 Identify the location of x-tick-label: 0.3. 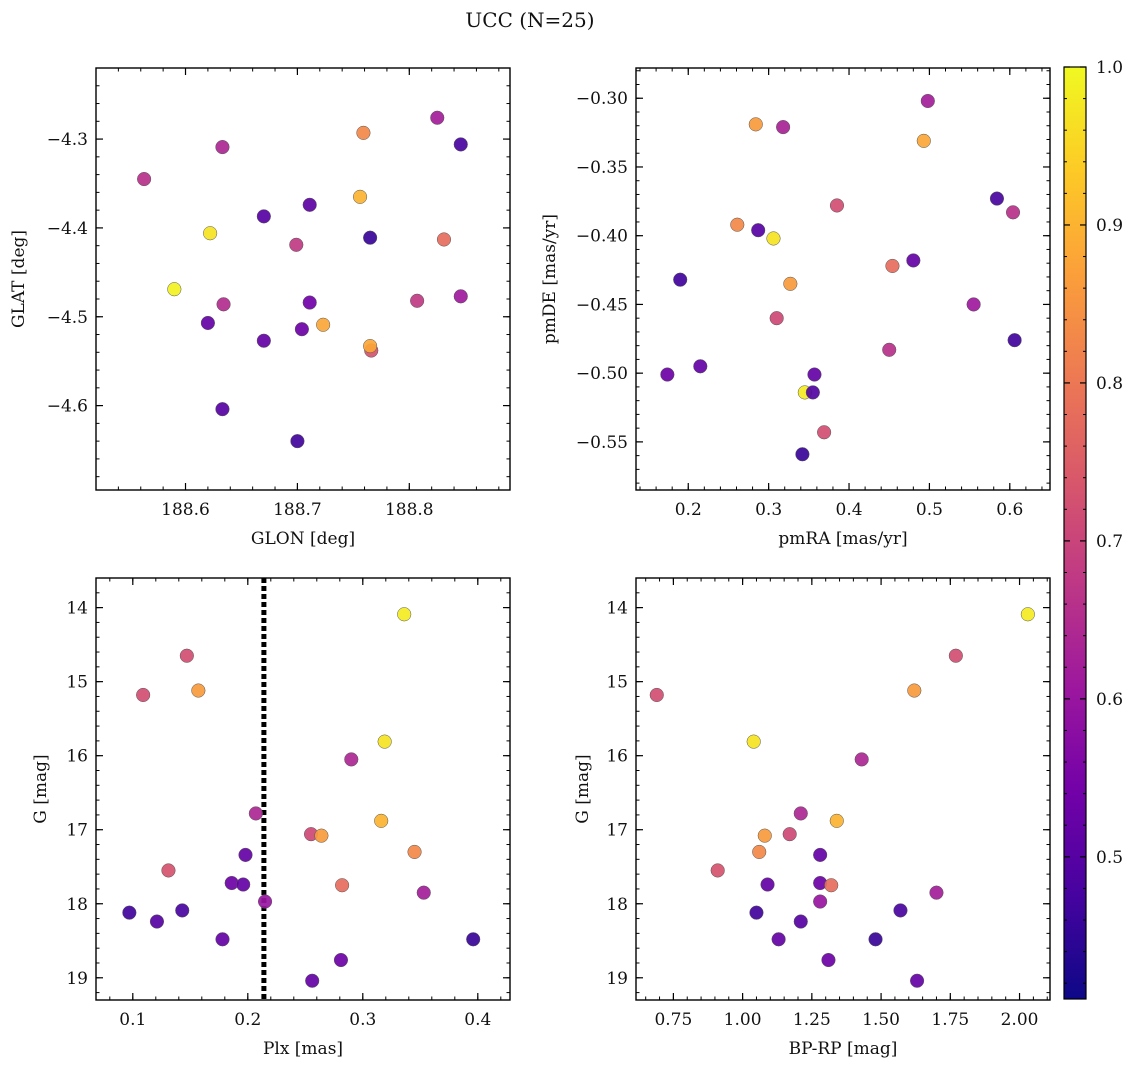
(362, 1020).